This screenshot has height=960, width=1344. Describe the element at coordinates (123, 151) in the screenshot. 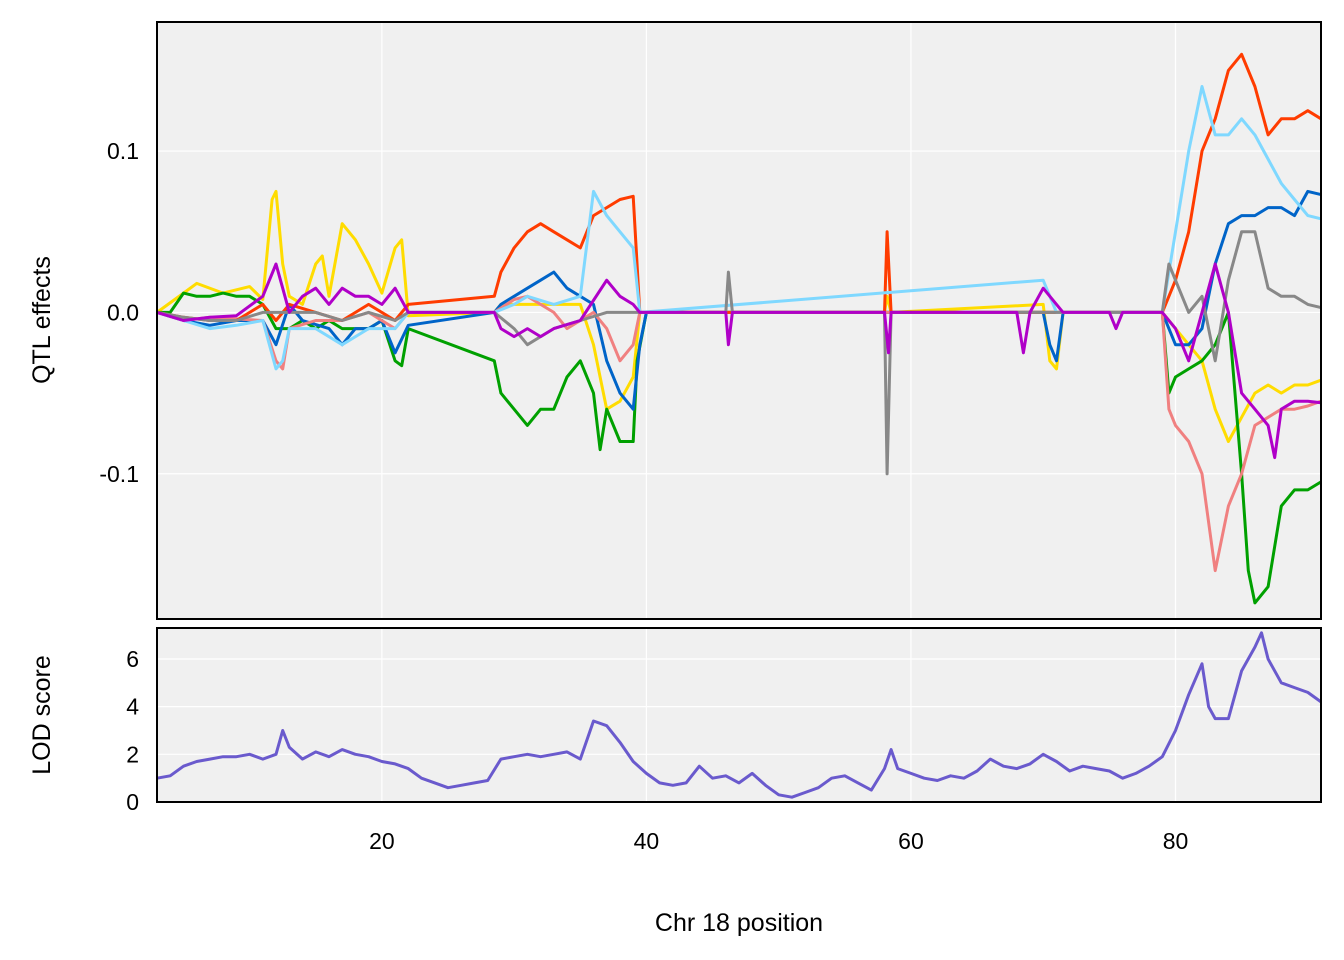

I see `effects-y-tick-label: 0.1` at that location.